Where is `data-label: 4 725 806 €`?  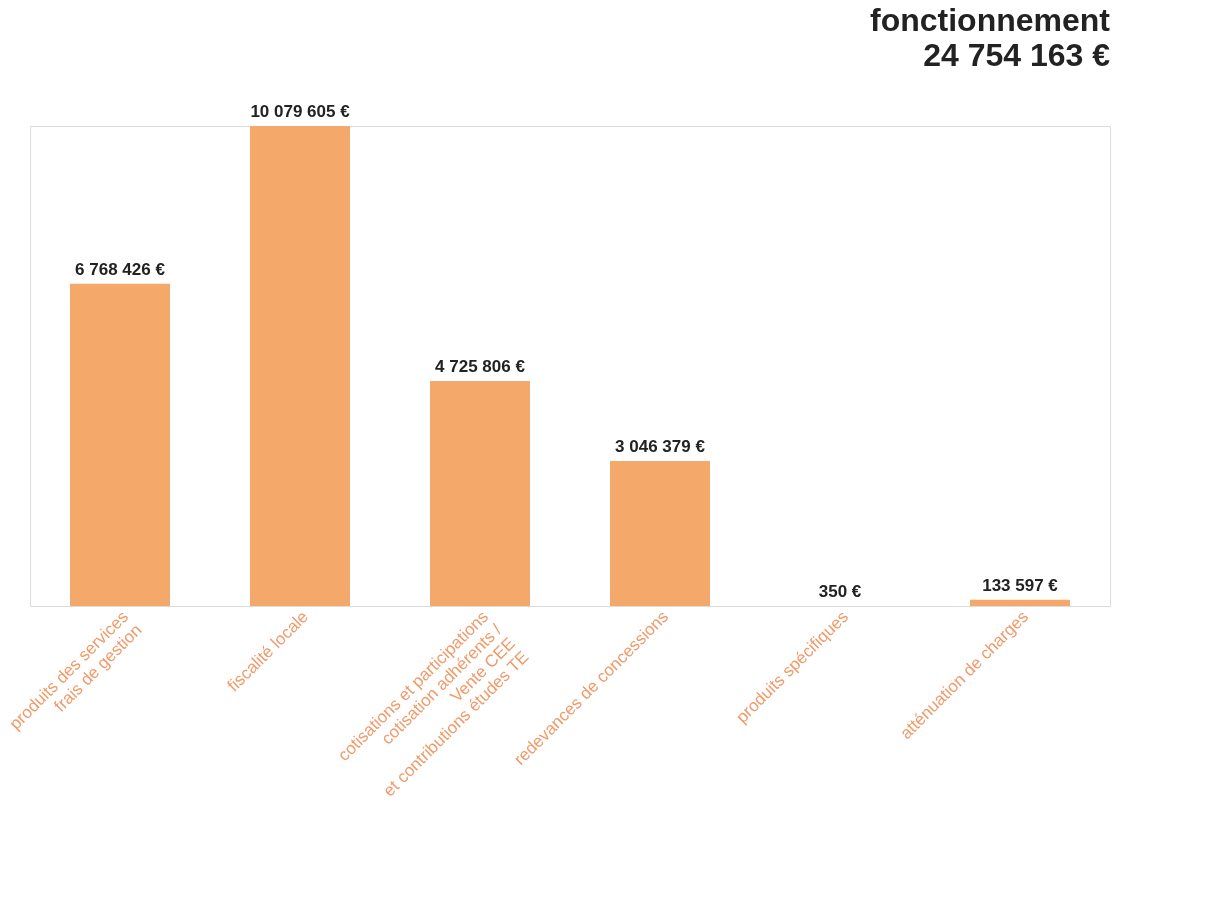 data-label: 4 725 806 € is located at coordinates (480, 366).